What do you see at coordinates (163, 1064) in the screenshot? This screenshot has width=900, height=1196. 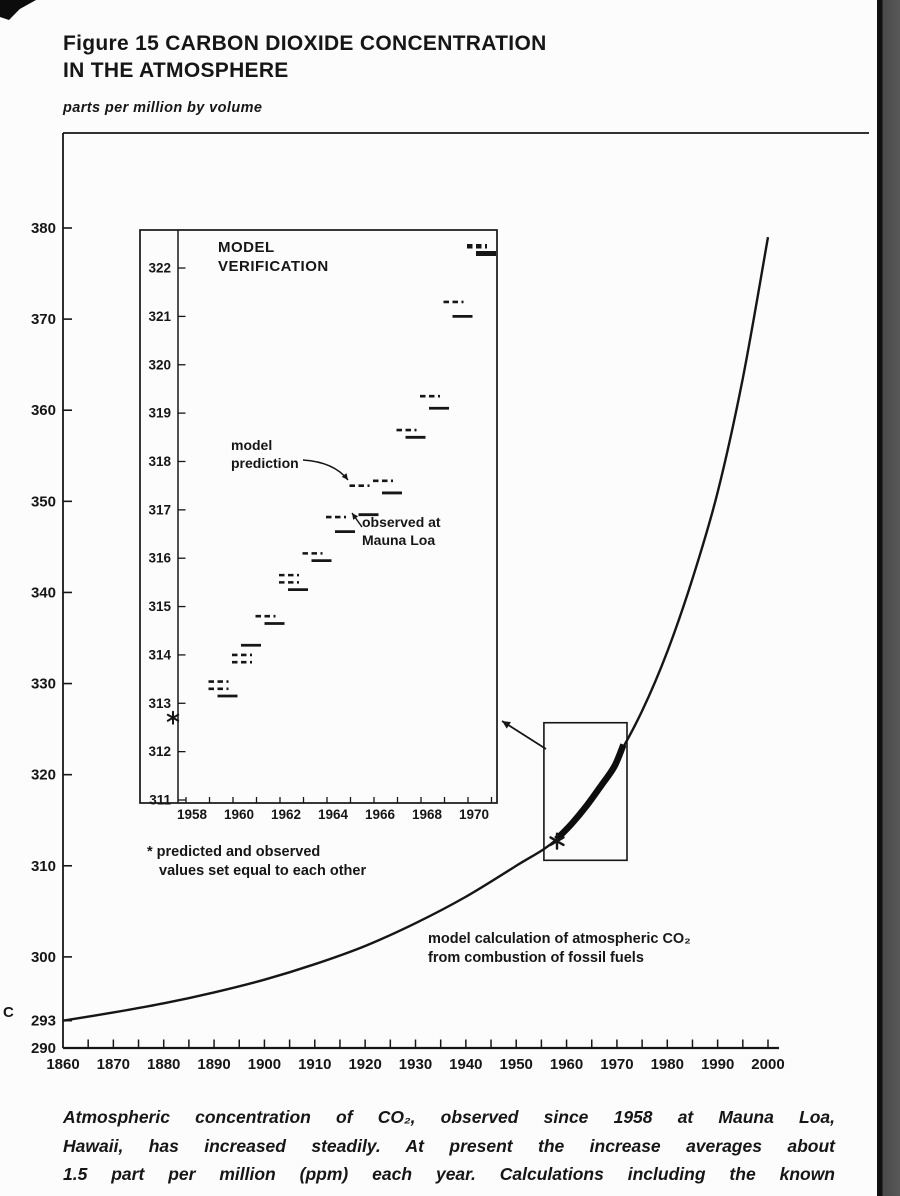 I see `svg-text: 1880` at bounding box center [163, 1064].